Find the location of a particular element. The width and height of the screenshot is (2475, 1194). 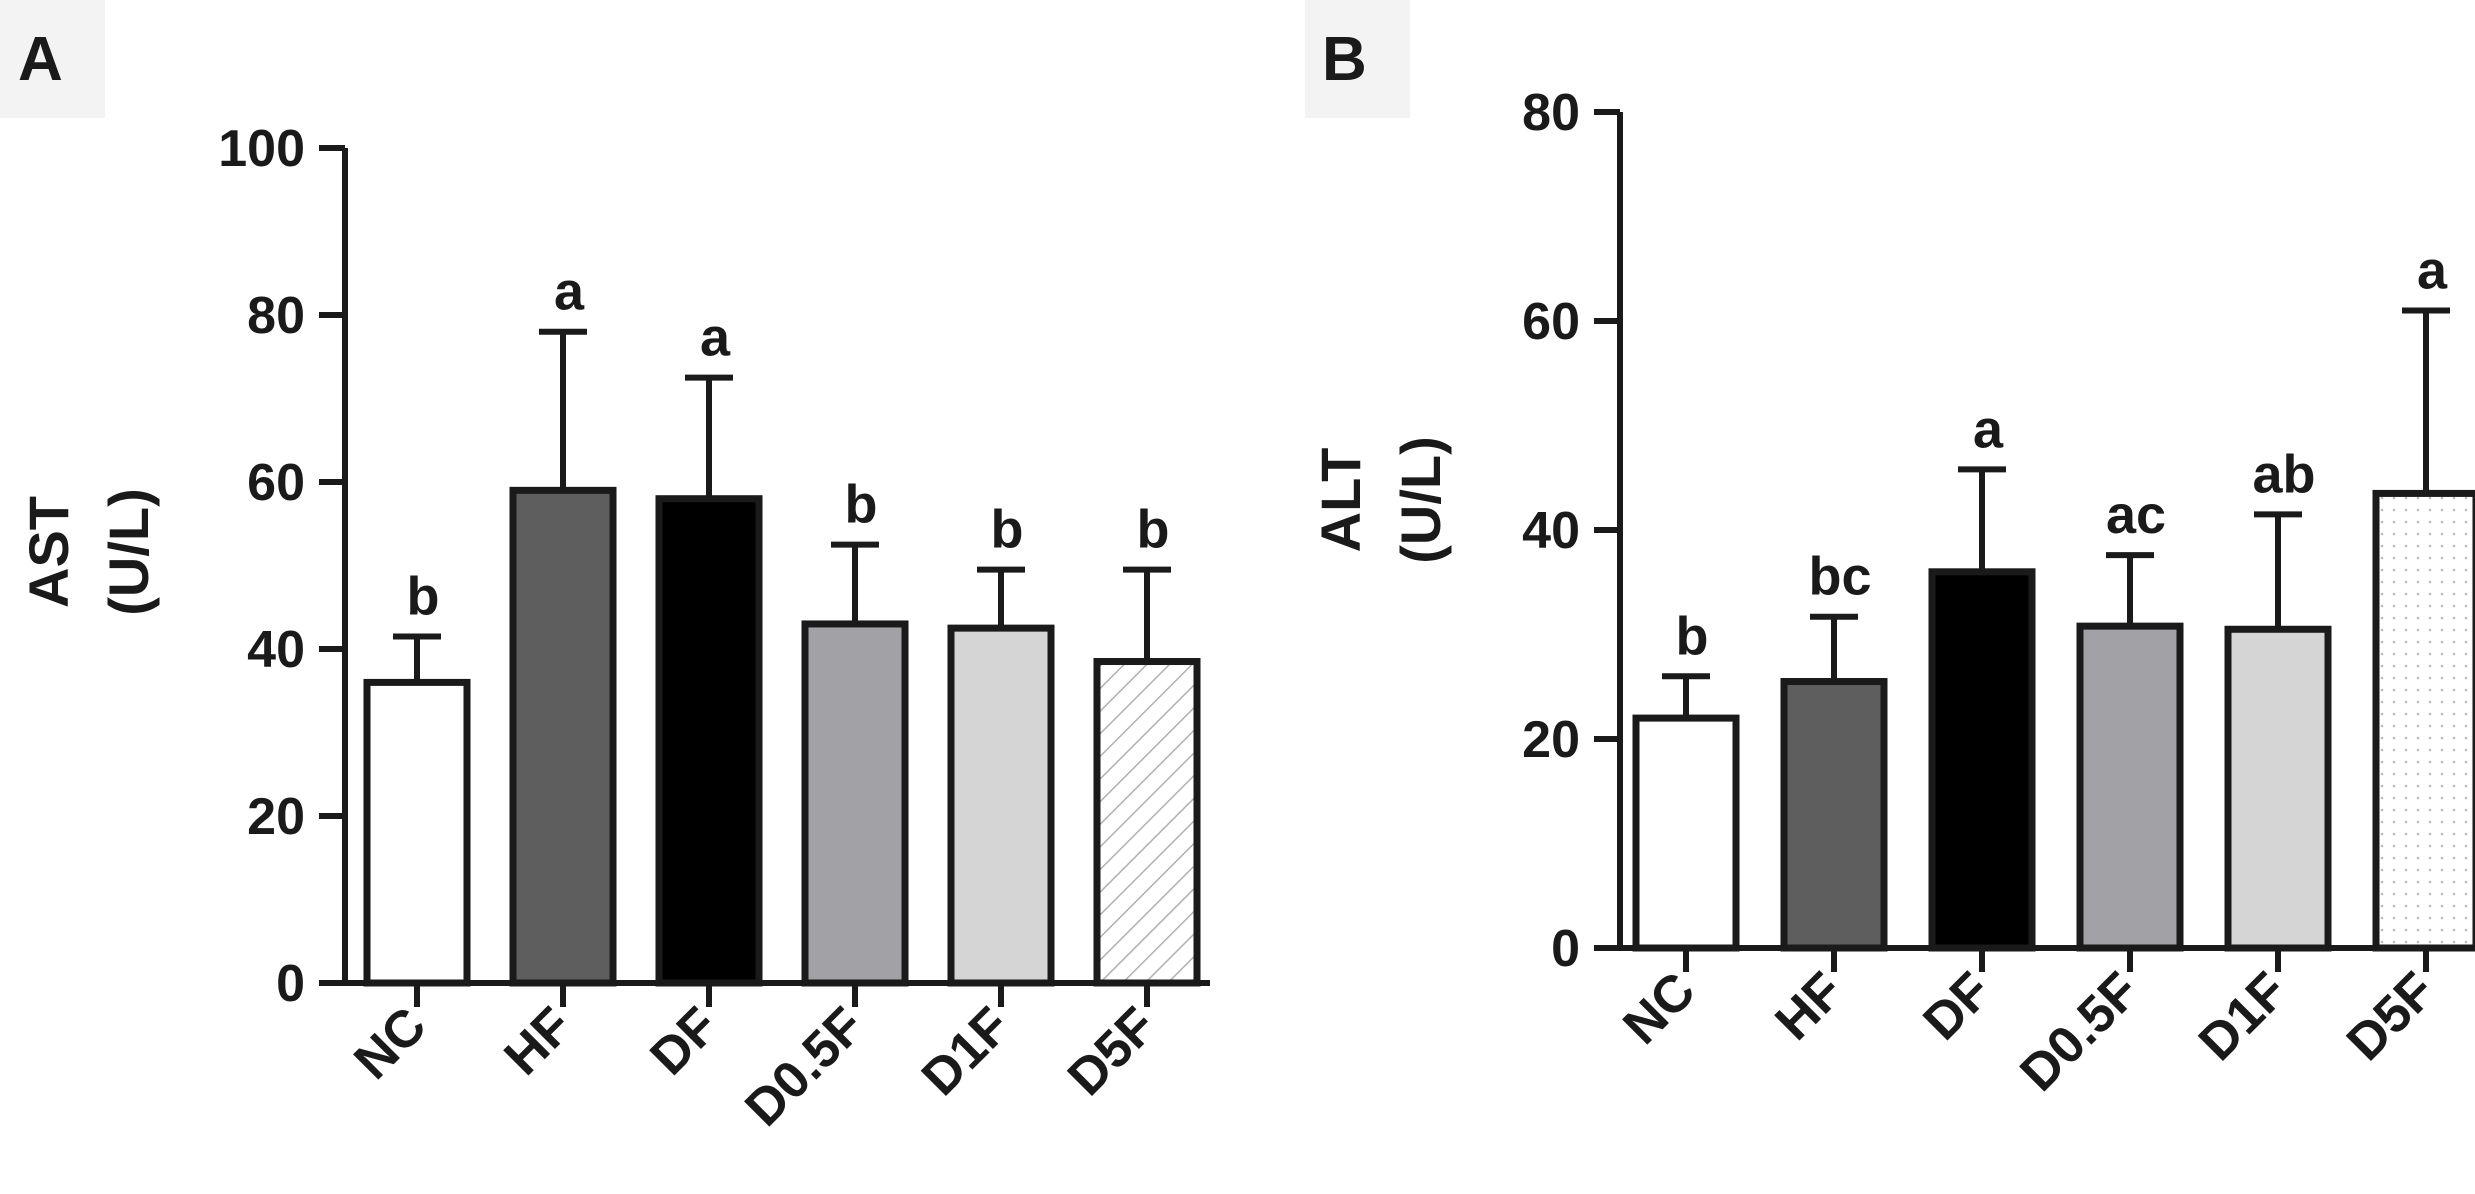

y-tick-label-b-0: 0 is located at coordinates (1565, 949).